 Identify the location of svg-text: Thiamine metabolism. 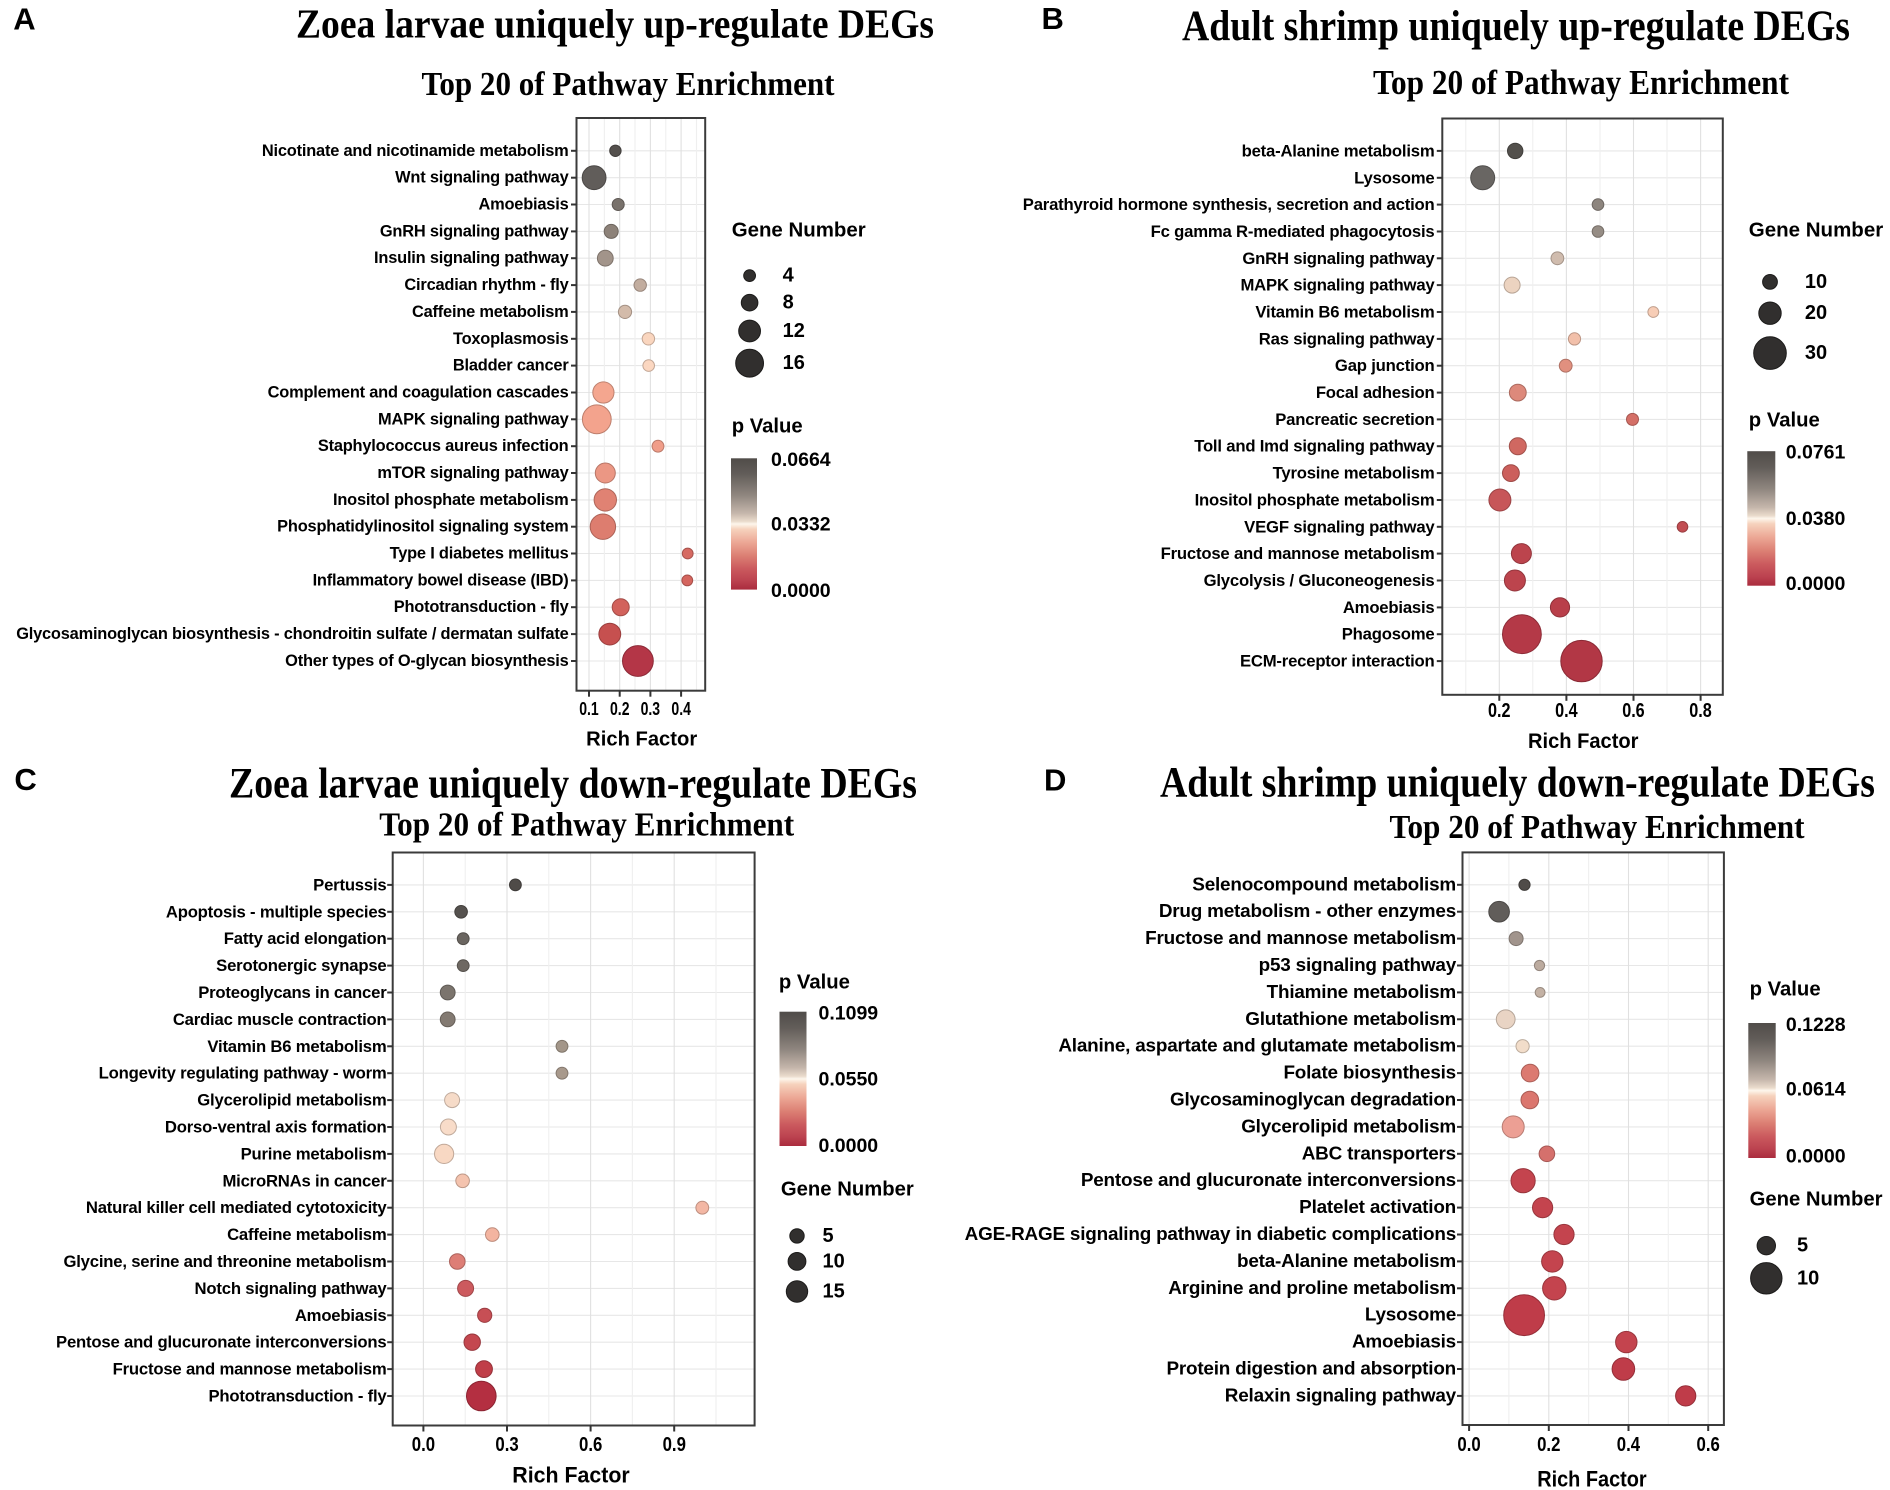
(1361, 992).